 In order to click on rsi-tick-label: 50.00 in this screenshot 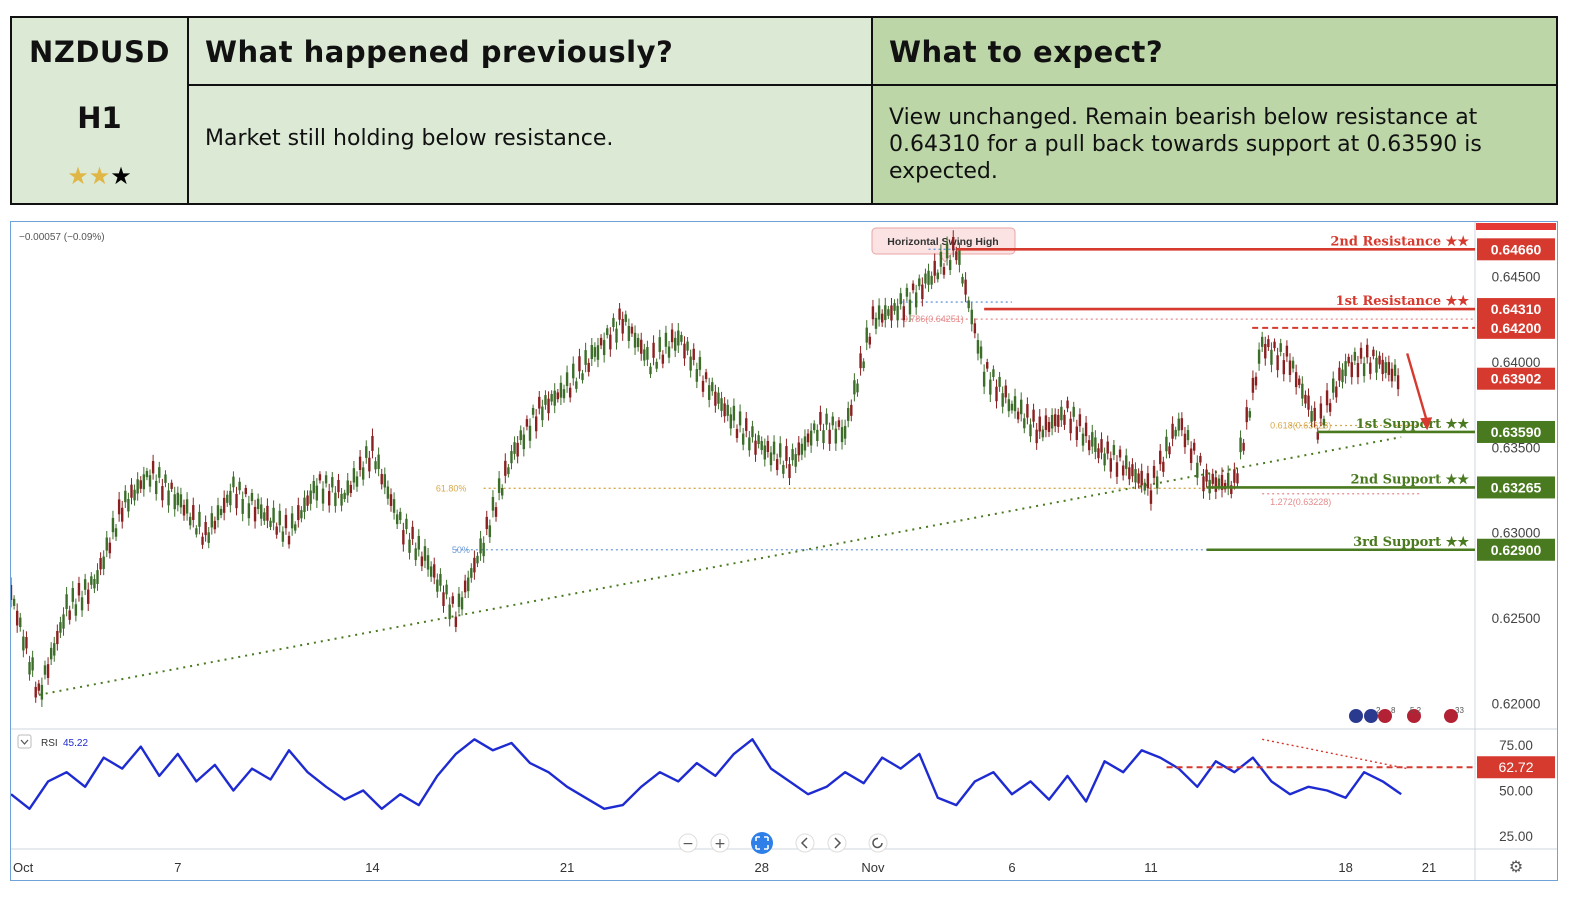, I will do `click(1516, 791)`.